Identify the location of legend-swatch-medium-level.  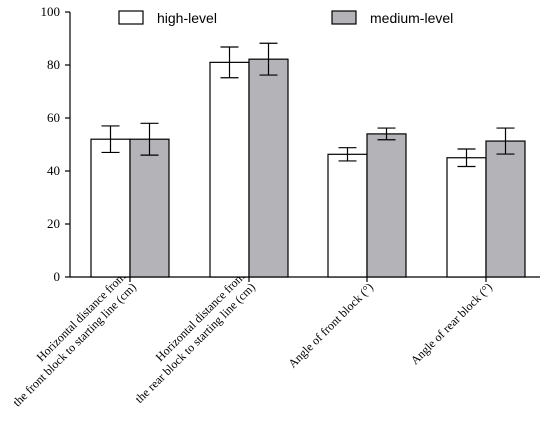
(344, 17).